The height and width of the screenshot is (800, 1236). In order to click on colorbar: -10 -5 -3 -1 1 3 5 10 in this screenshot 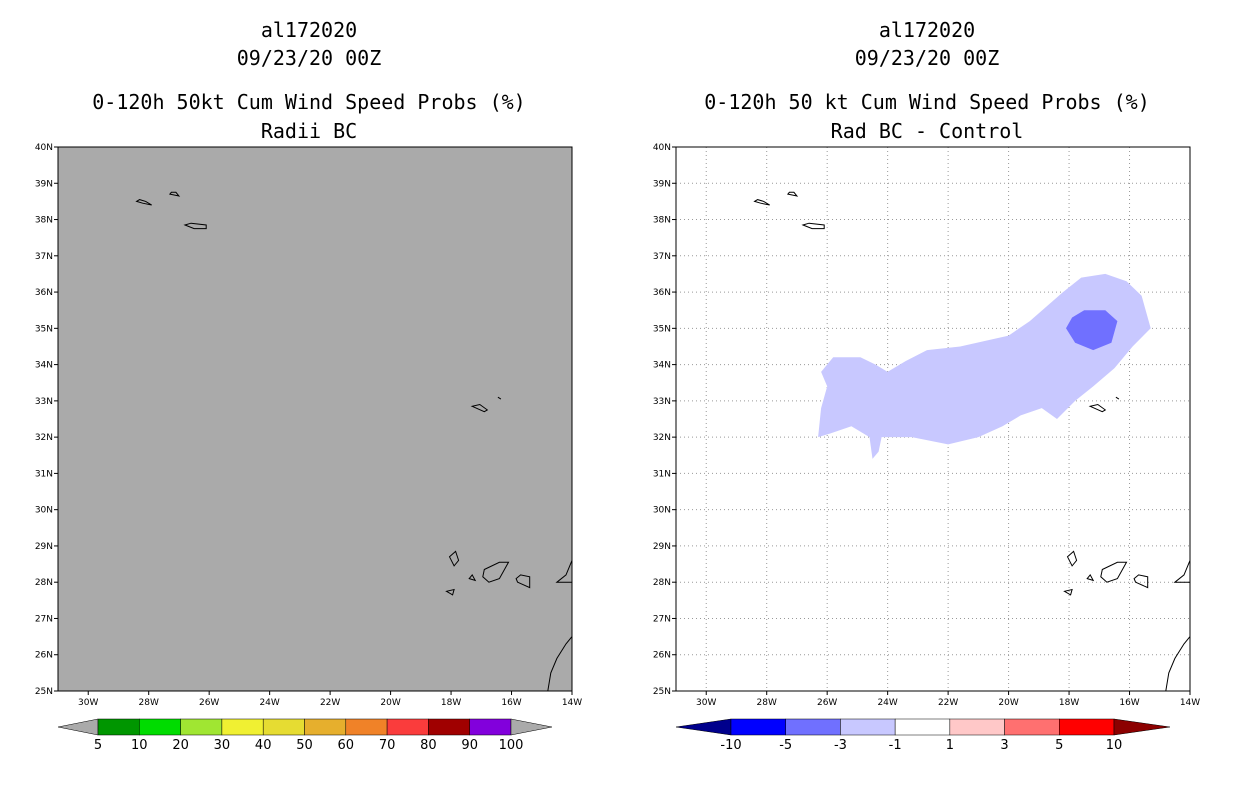, I will do `click(923, 735)`.